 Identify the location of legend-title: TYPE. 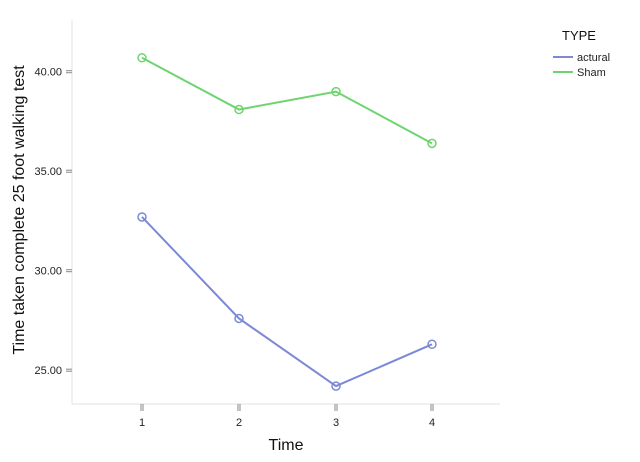
(579, 35).